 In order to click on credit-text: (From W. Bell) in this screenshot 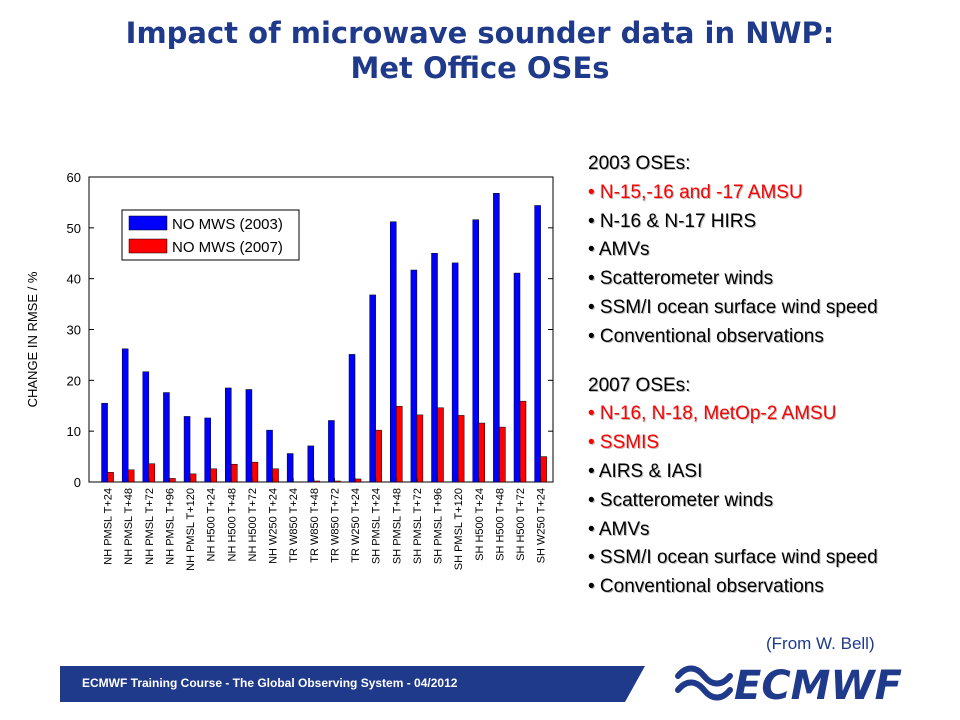, I will do `click(820, 643)`.